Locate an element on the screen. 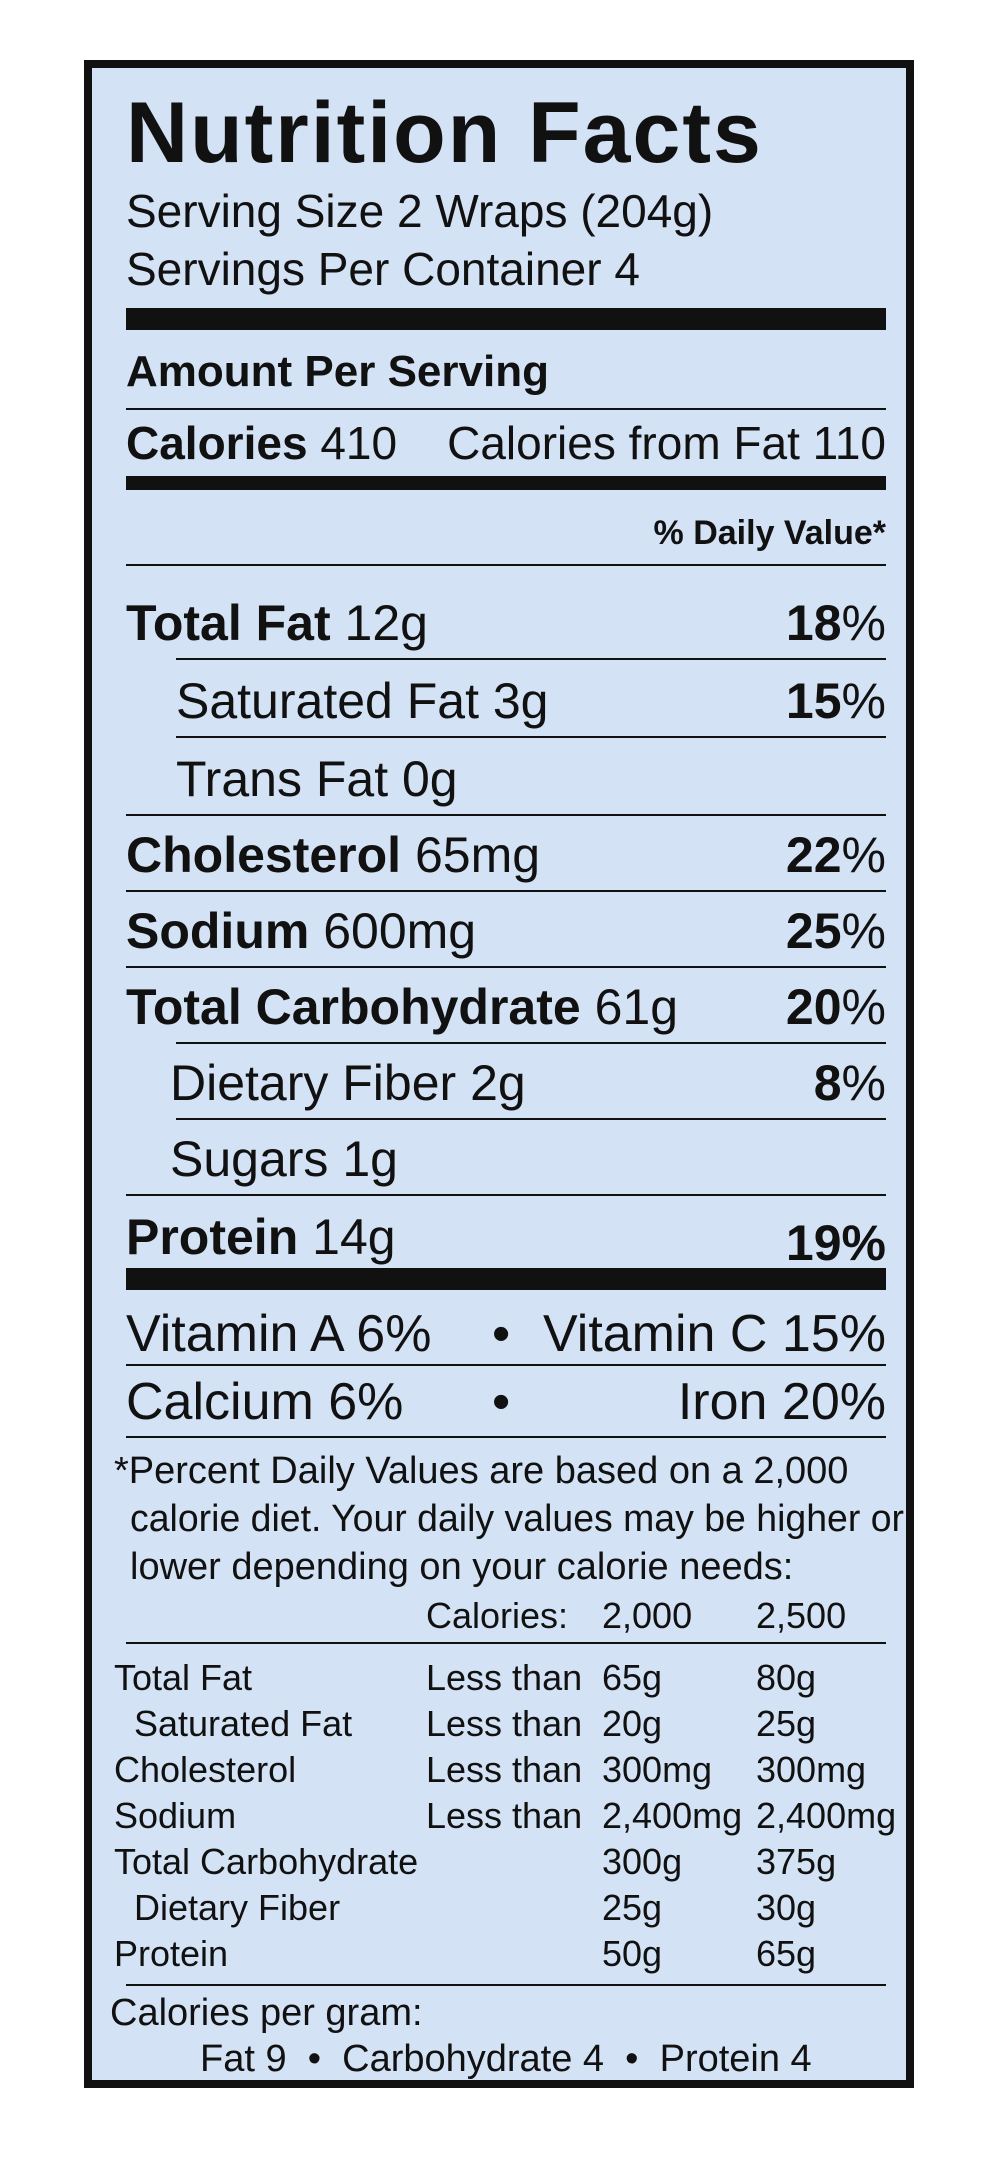 The height and width of the screenshot is (2159, 1000). nutrient-amount: 14g is located at coordinates (354, 1237).